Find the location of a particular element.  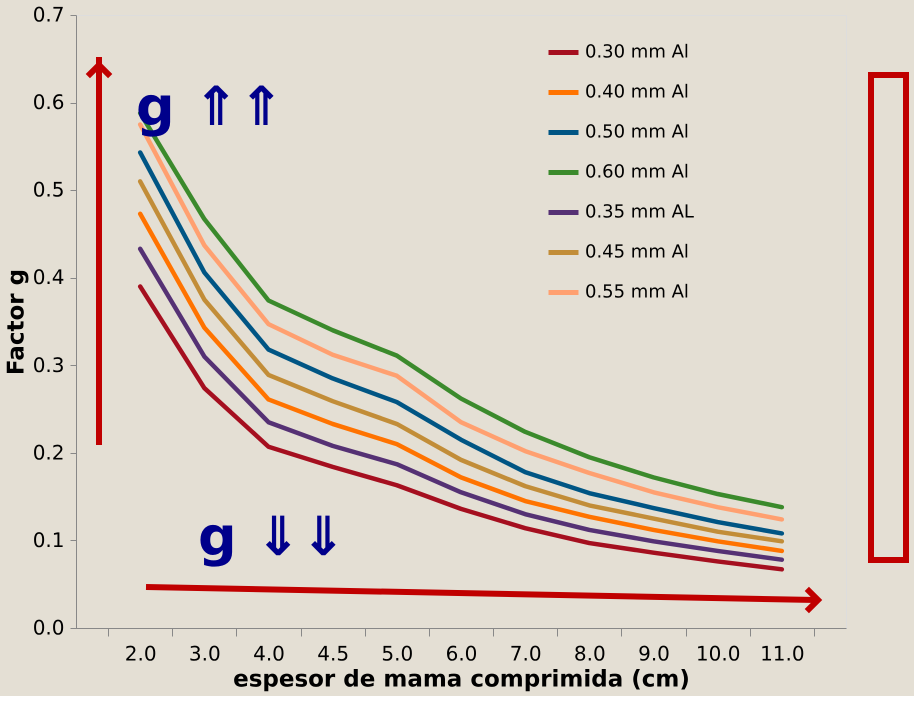

annotation: g ⇓⇓ is located at coordinates (272, 536).